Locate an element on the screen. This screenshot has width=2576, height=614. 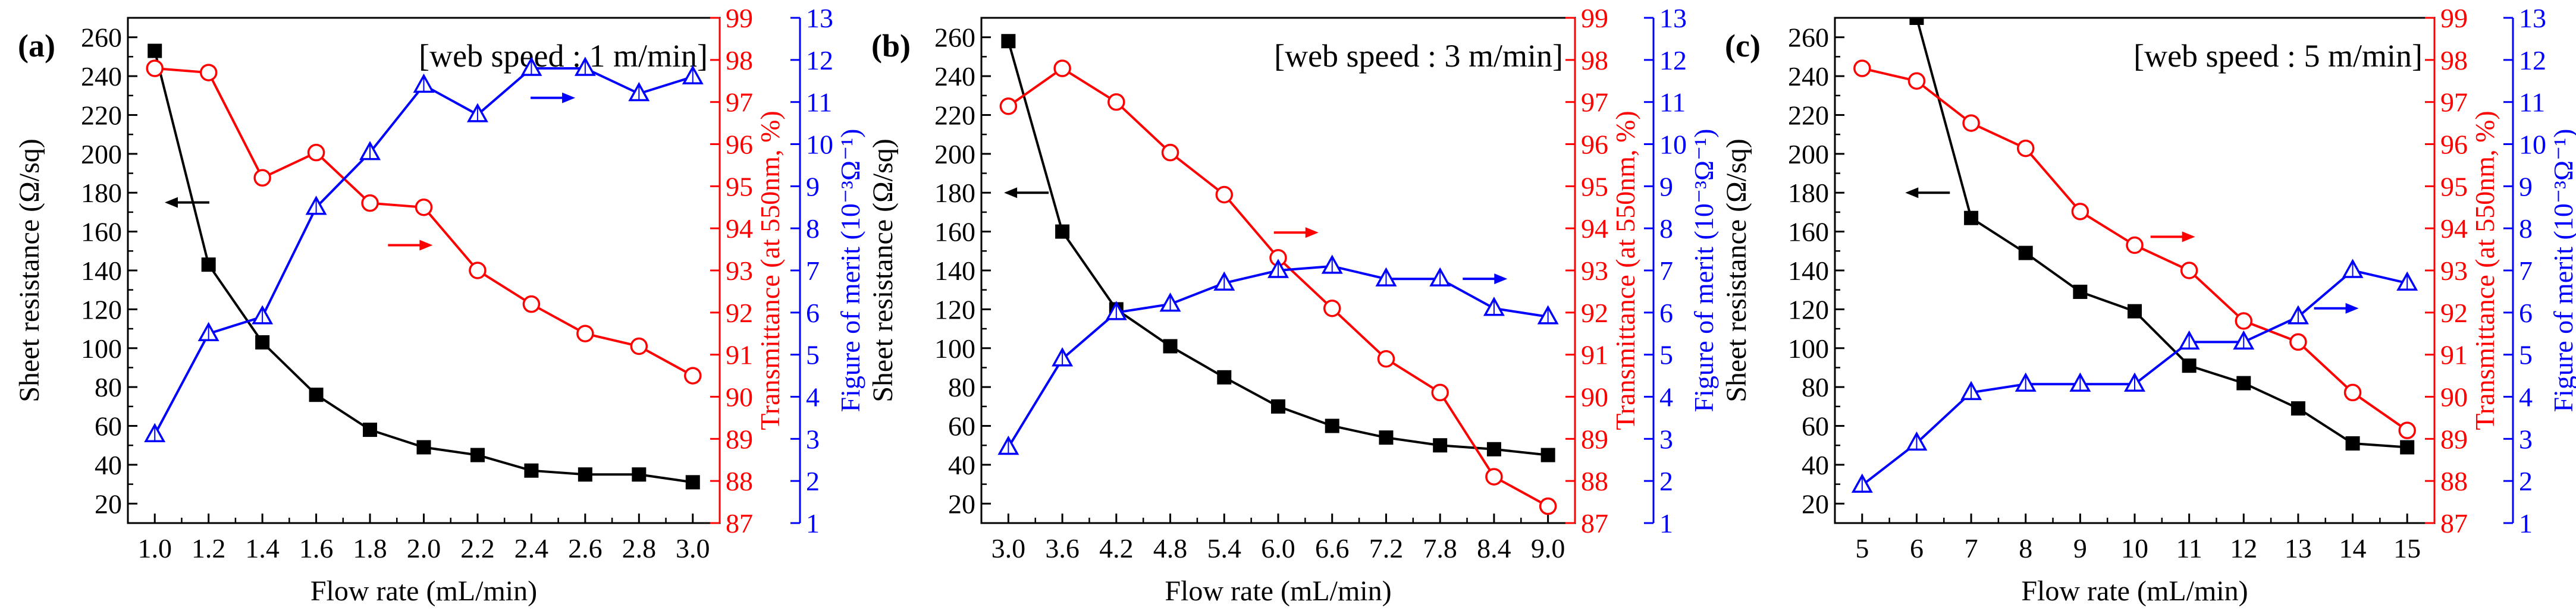
x-tick-label: 8.4 is located at coordinates (1494, 548).